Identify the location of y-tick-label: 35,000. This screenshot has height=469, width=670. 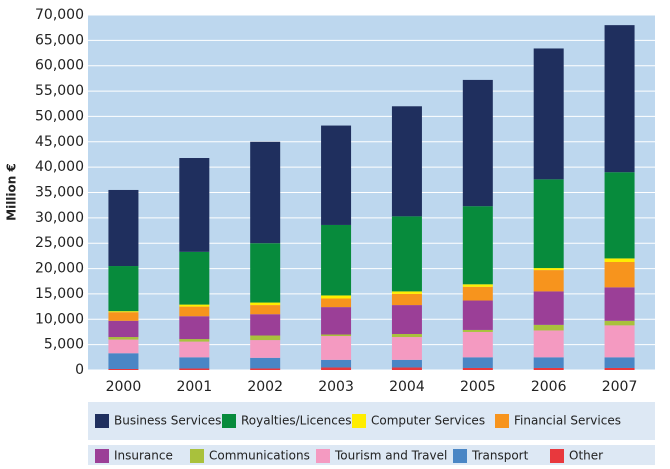
(59, 193).